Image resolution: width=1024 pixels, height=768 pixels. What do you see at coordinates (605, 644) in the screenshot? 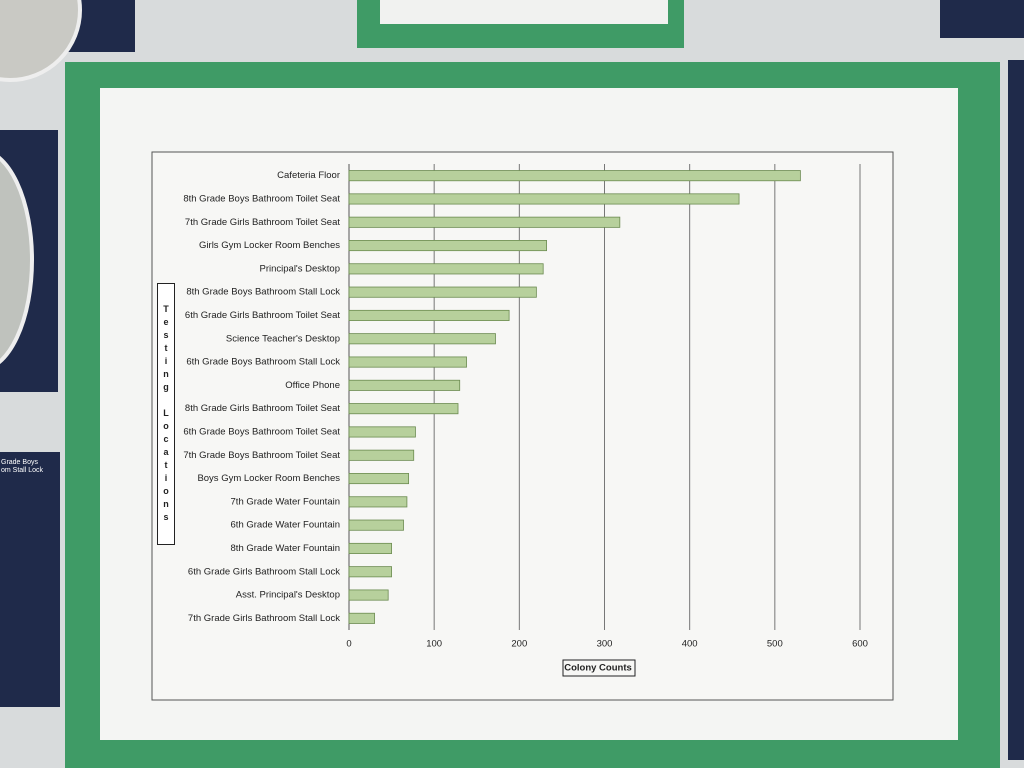
I see `x-tick-label: 300` at bounding box center [605, 644].